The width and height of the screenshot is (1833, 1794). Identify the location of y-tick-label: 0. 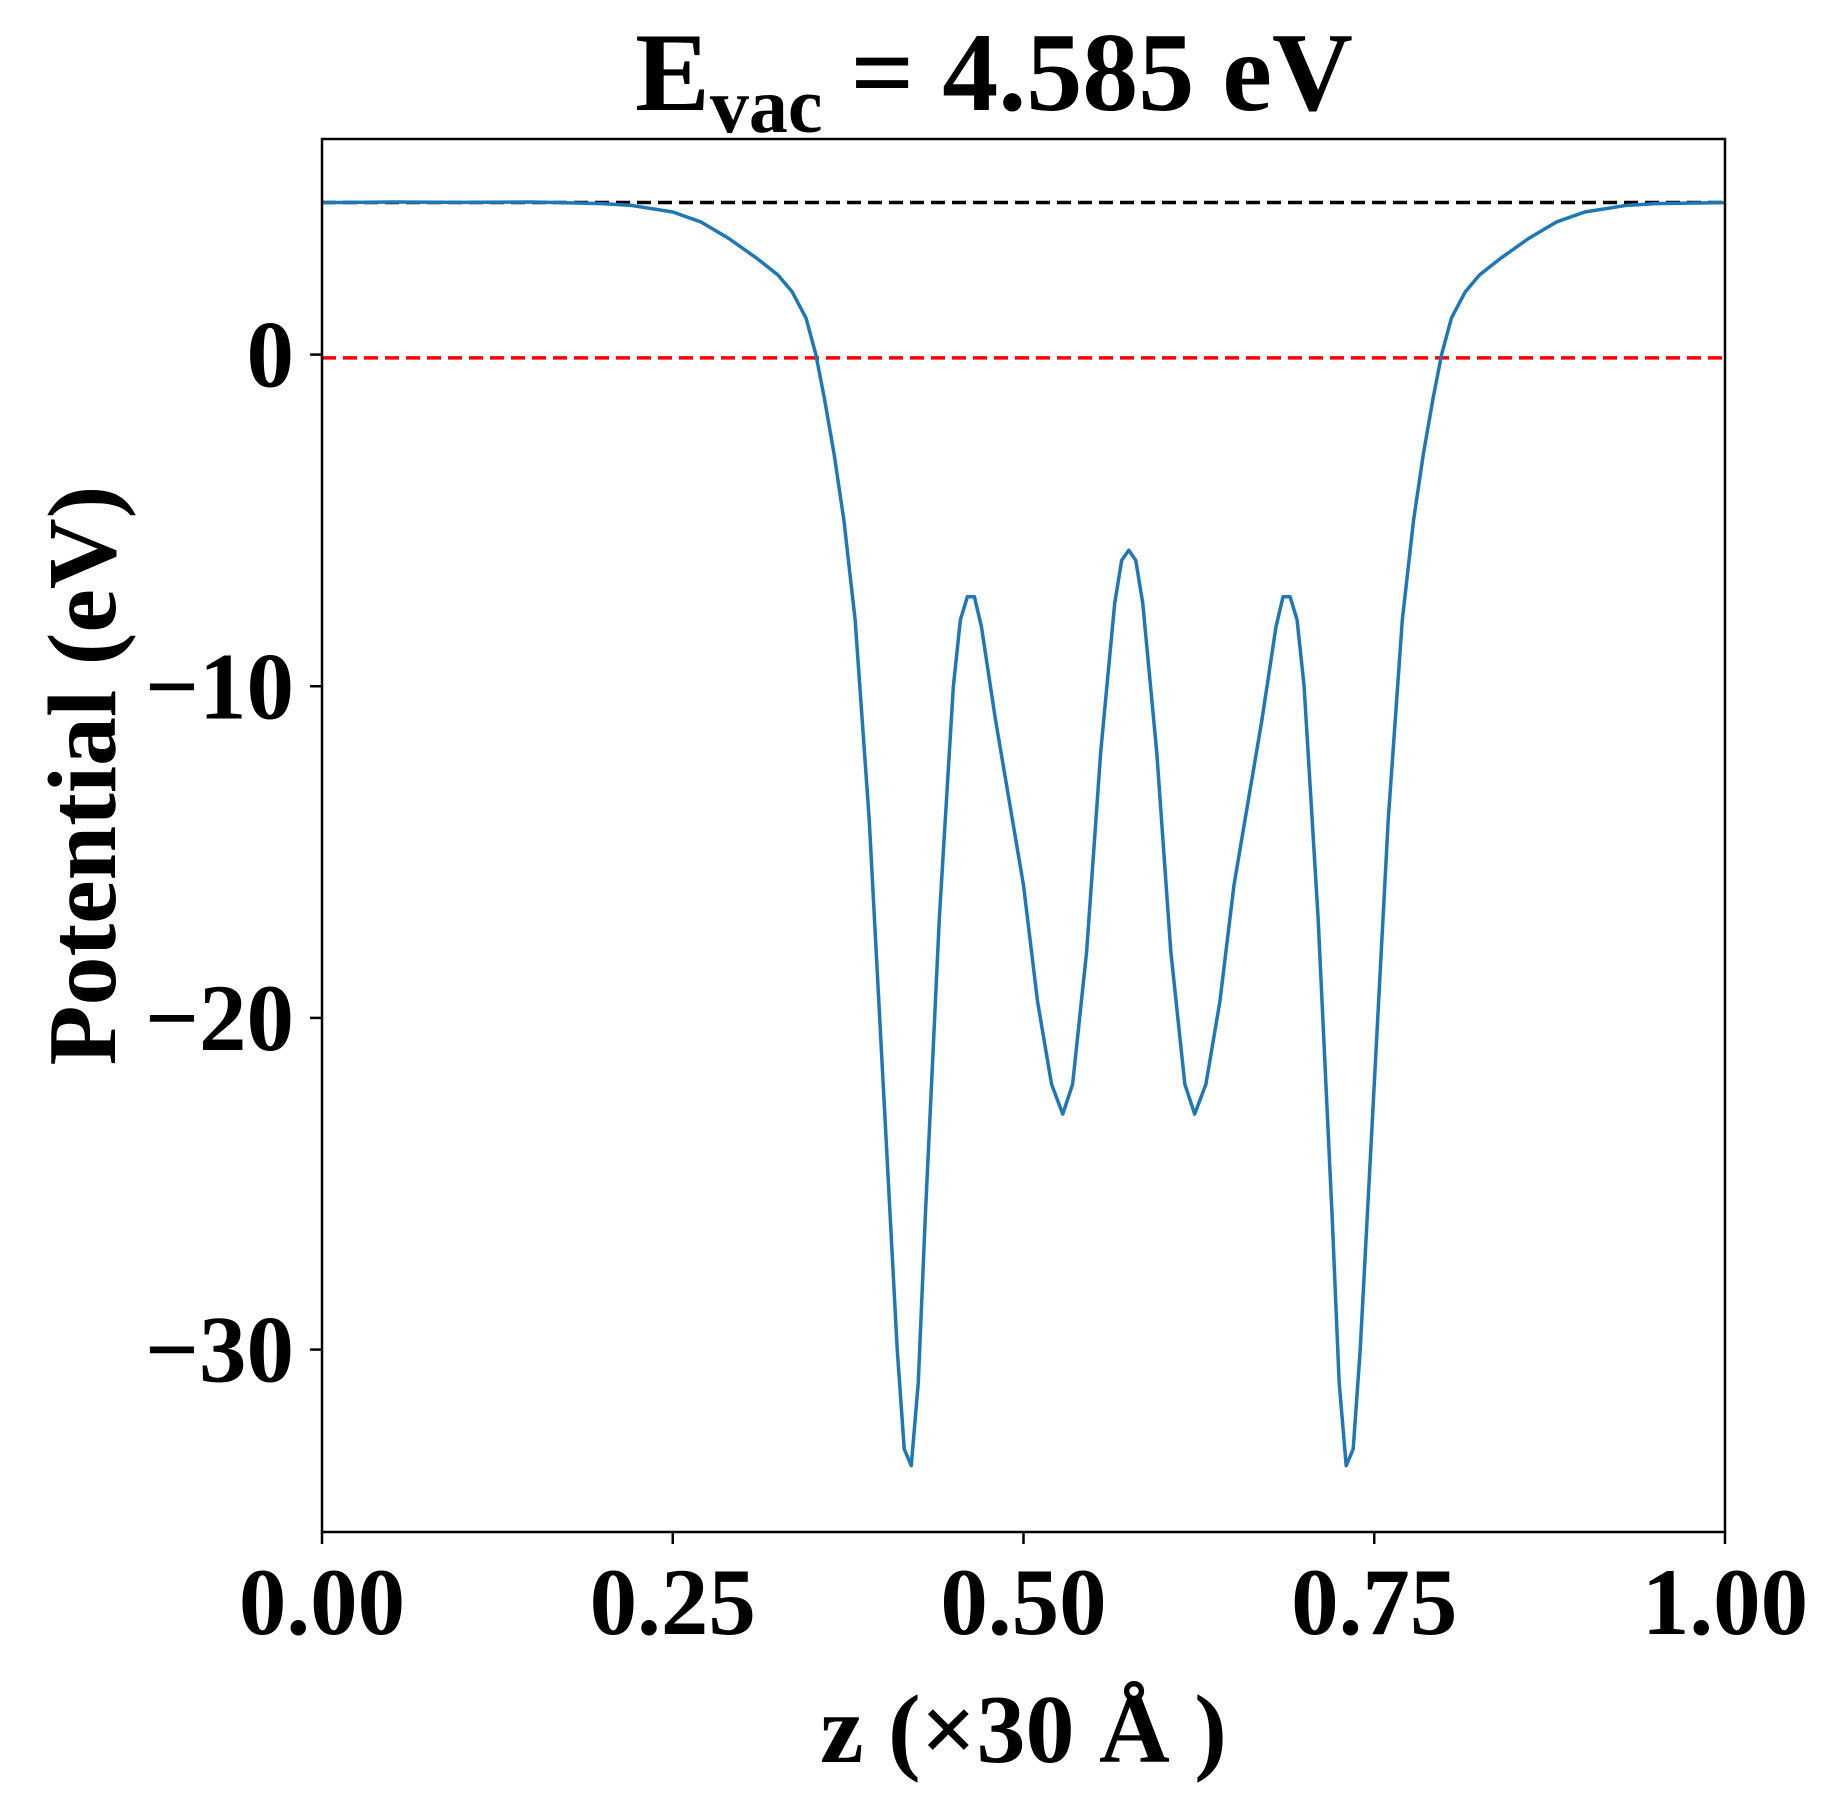
(271, 355).